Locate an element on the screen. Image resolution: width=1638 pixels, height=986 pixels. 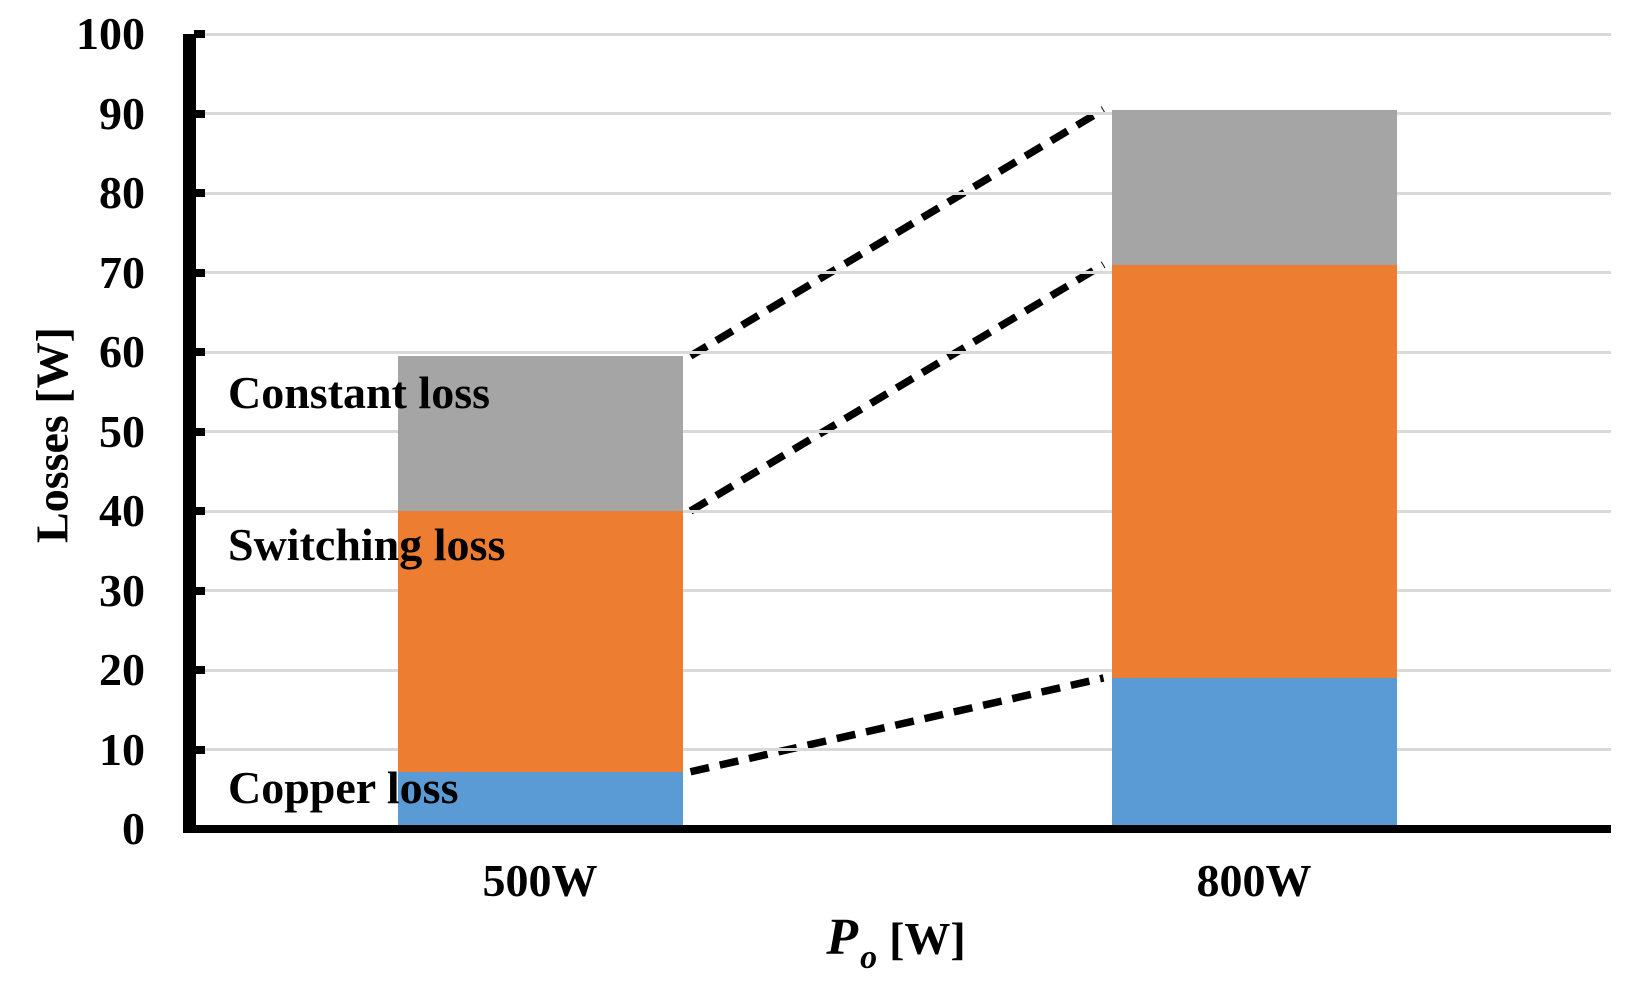
y-axis-title: Losses [W] is located at coordinates (52, 435).